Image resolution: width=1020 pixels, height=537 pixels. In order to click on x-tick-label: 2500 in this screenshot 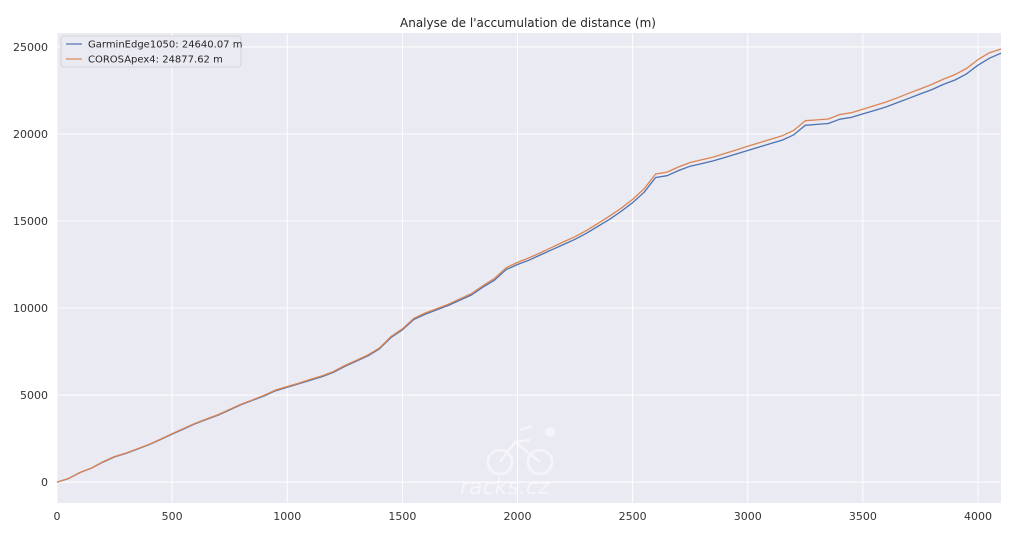, I will do `click(633, 516)`.